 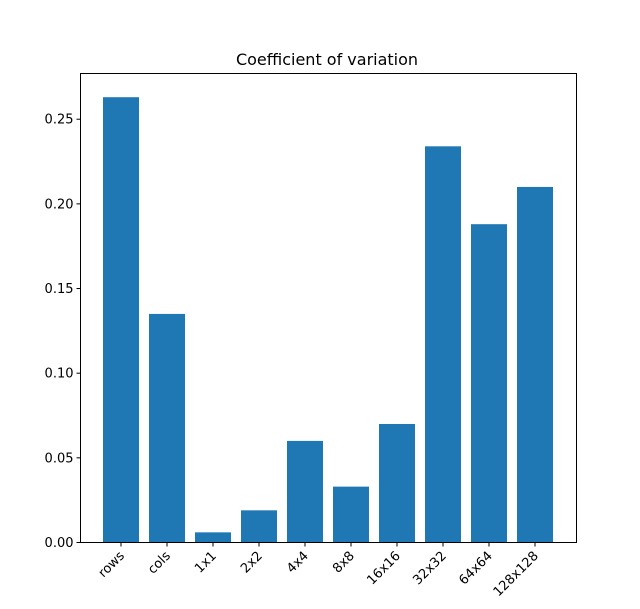 I want to click on x-tick-label: rows, so click(x=112, y=565).